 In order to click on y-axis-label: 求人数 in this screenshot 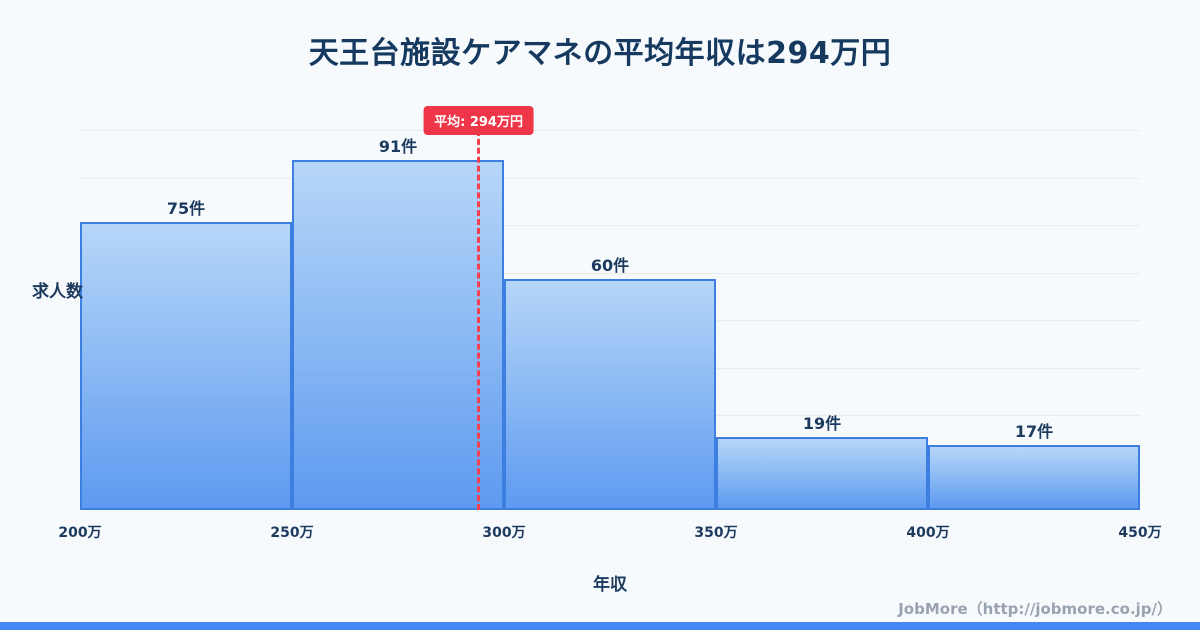, I will do `click(57, 292)`.